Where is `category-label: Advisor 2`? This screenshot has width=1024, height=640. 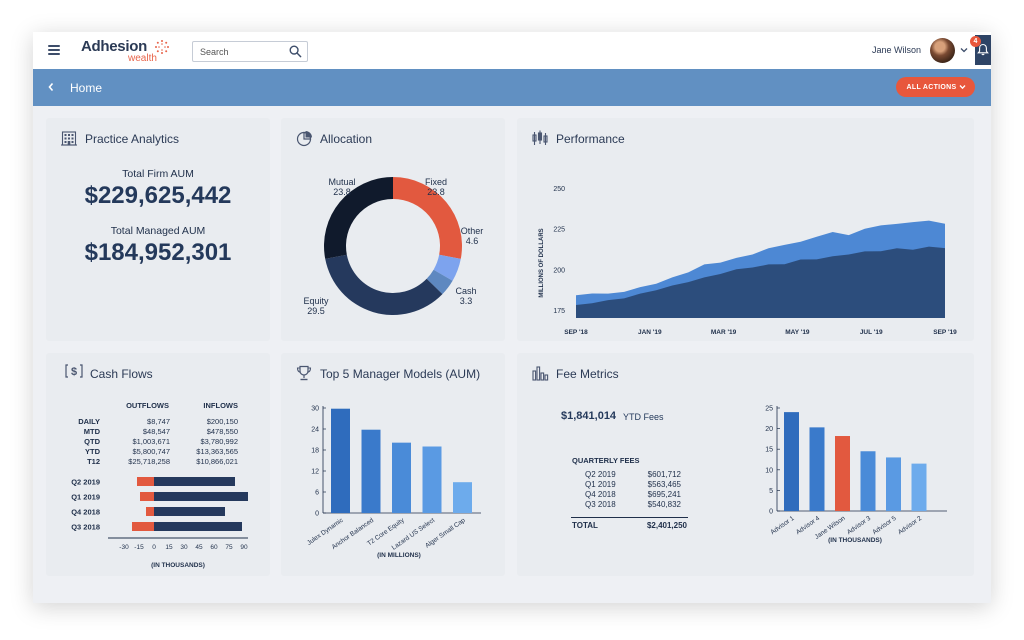
category-label: Advisor 2 is located at coordinates (910, 525).